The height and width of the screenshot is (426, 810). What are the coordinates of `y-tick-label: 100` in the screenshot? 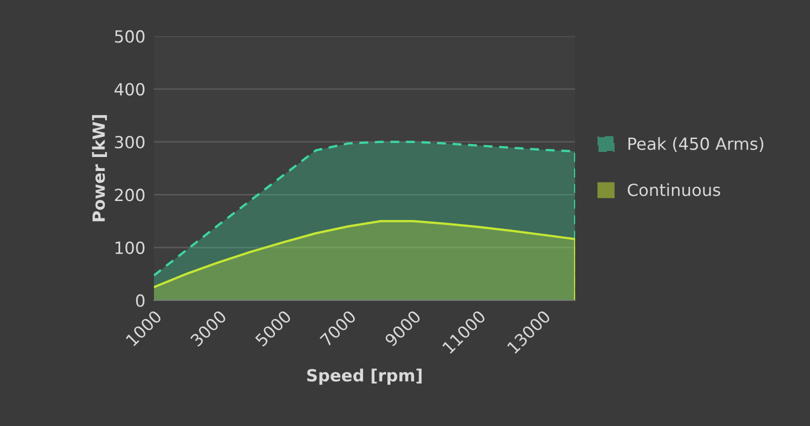 It's located at (130, 247).